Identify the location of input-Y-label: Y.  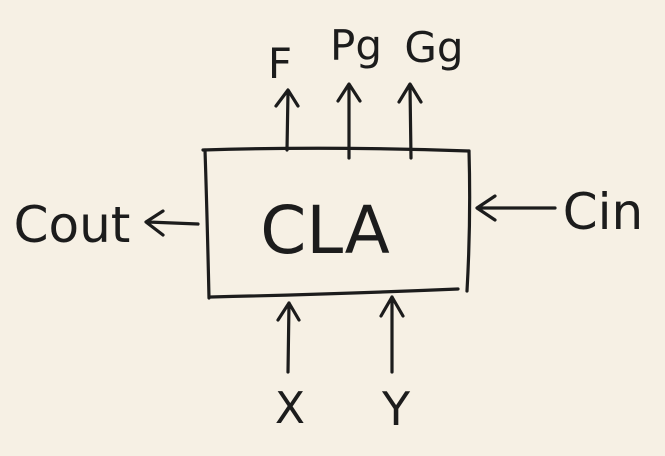
(396, 409).